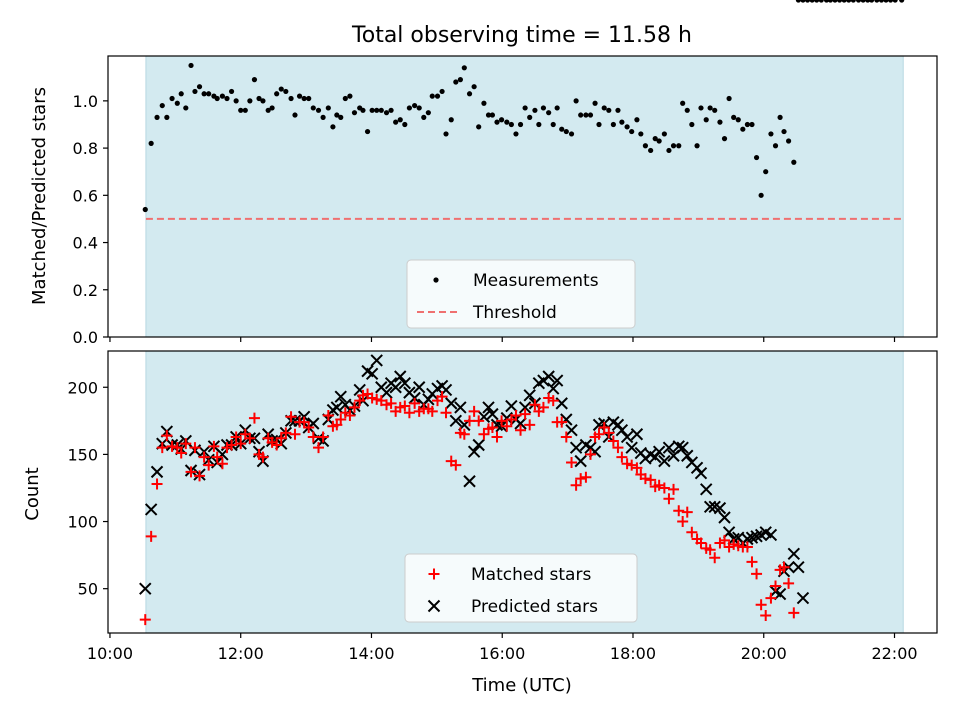 The width and height of the screenshot is (960, 720). What do you see at coordinates (85, 195) in the screenshot?
I see `y-tick-label: 0.6` at bounding box center [85, 195].